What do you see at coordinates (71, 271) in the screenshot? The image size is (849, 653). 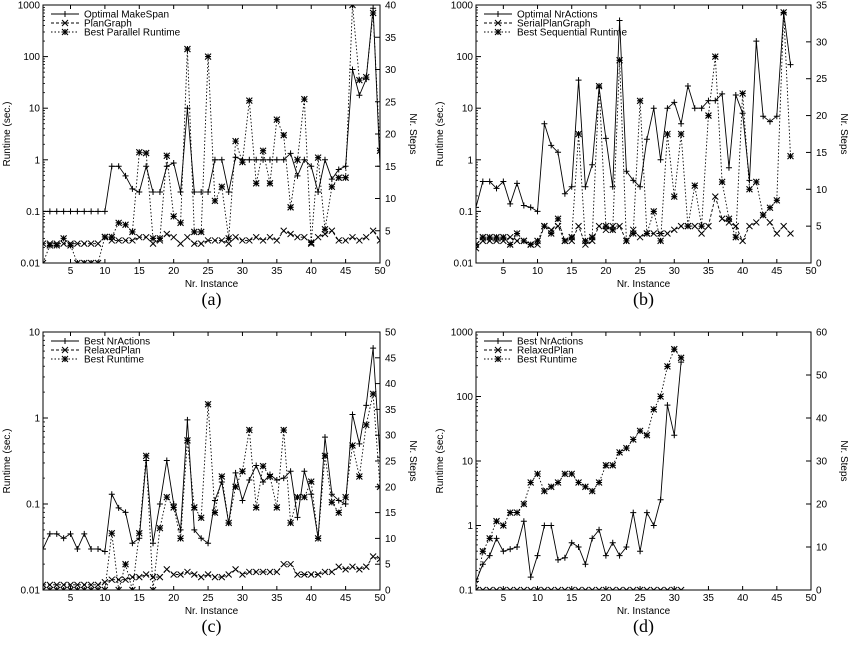 I see `x-tick-label: 5` at bounding box center [71, 271].